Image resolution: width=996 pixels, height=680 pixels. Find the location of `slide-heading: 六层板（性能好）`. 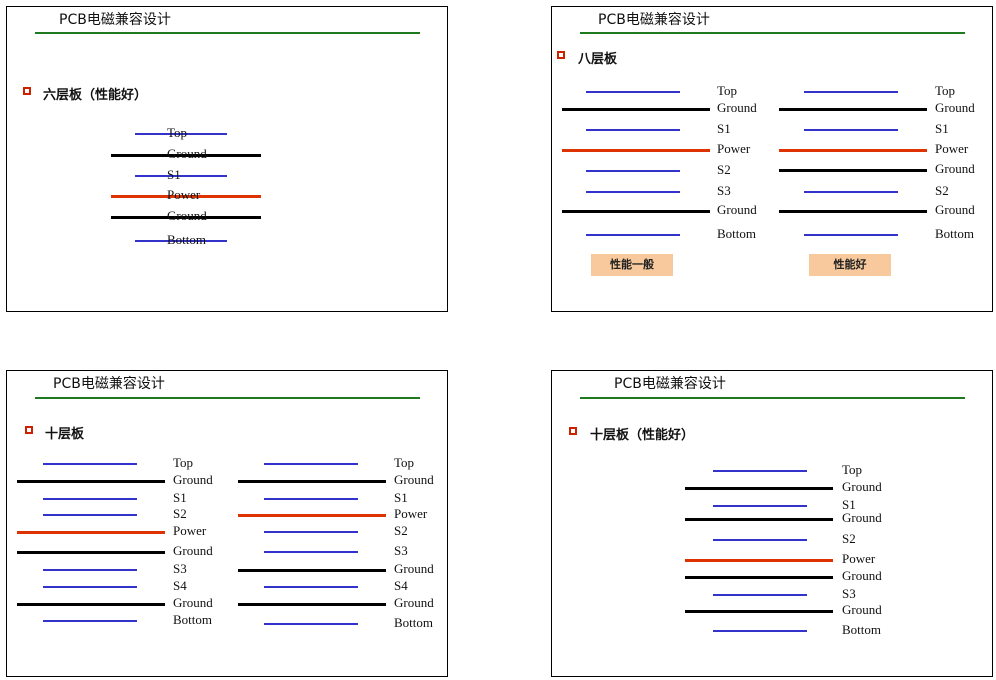

slide-heading: 六层板（性能好） is located at coordinates (95, 95).